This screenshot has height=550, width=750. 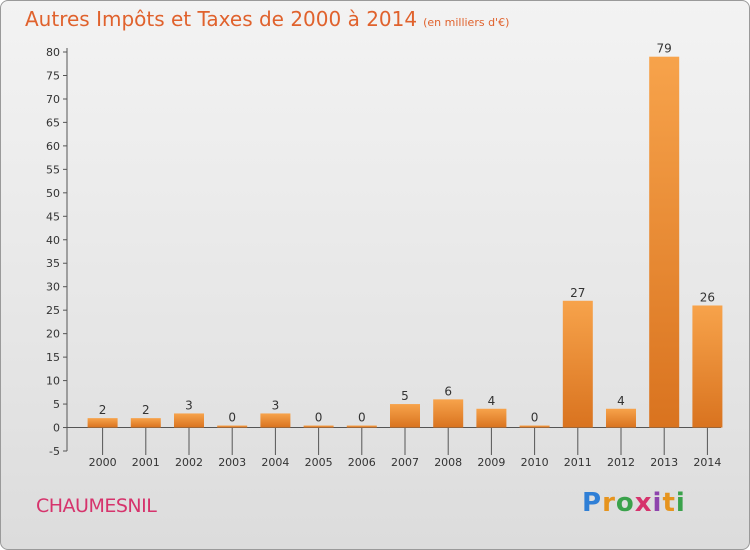 What do you see at coordinates (621, 462) in the screenshot?
I see `x-tick-label: 2012` at bounding box center [621, 462].